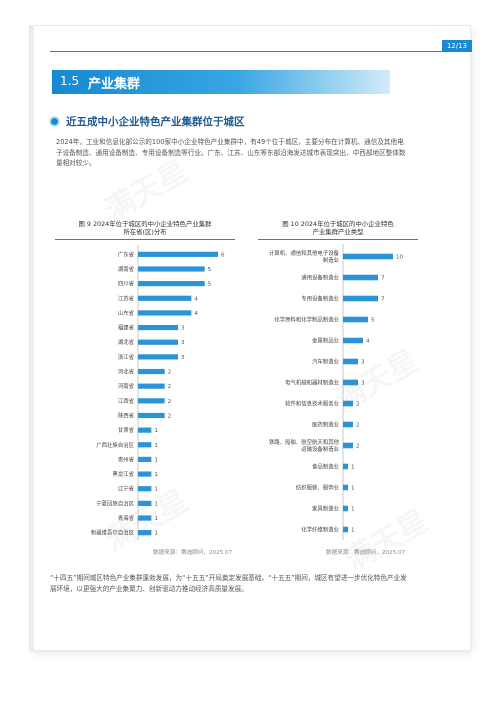  Describe the element at coordinates (400, 258) in the screenshot. I see `bar-value-label: 10` at that location.